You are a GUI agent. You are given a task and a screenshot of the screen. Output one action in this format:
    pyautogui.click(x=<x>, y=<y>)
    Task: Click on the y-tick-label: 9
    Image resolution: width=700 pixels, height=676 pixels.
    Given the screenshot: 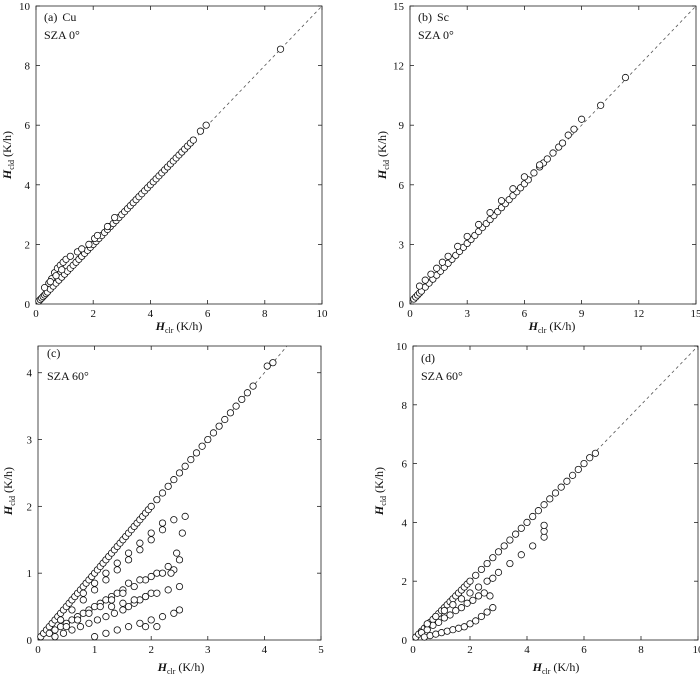 What is the action you would take?
    pyautogui.click(x=402, y=126)
    